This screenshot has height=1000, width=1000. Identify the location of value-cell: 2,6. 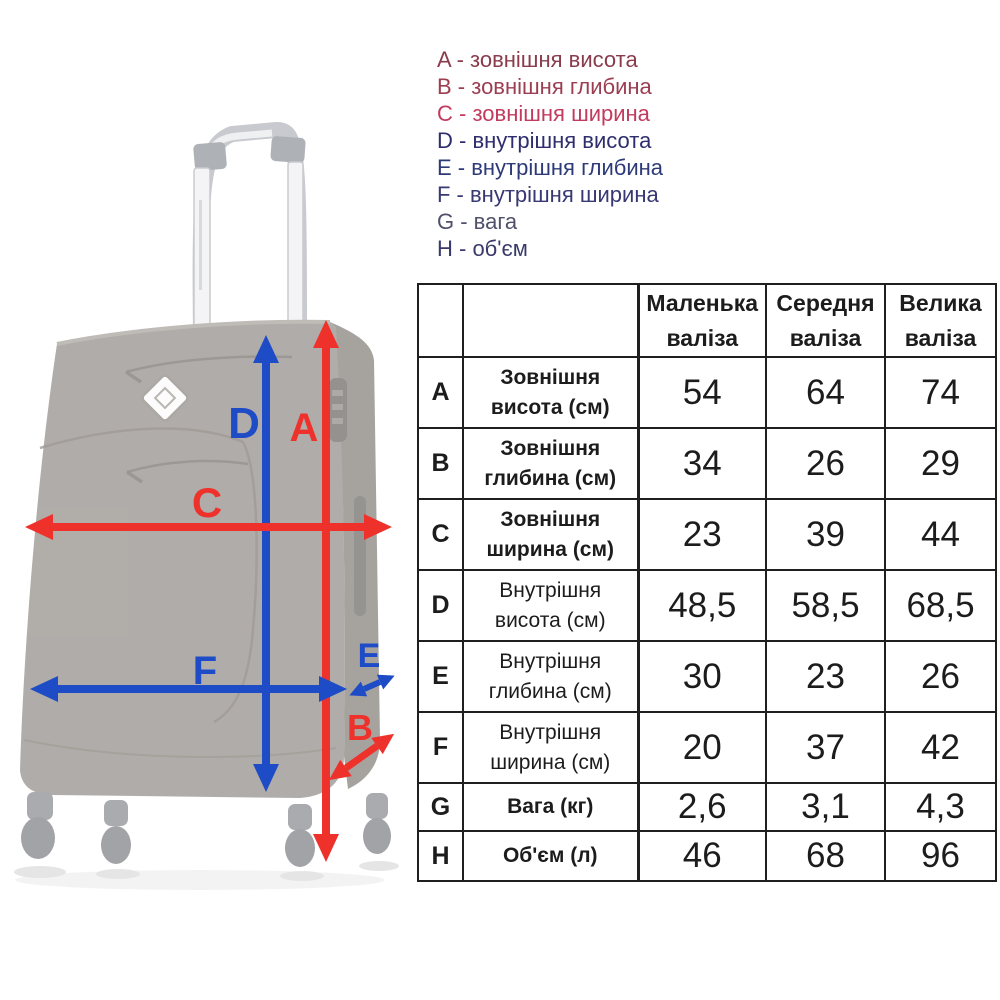
(701, 807).